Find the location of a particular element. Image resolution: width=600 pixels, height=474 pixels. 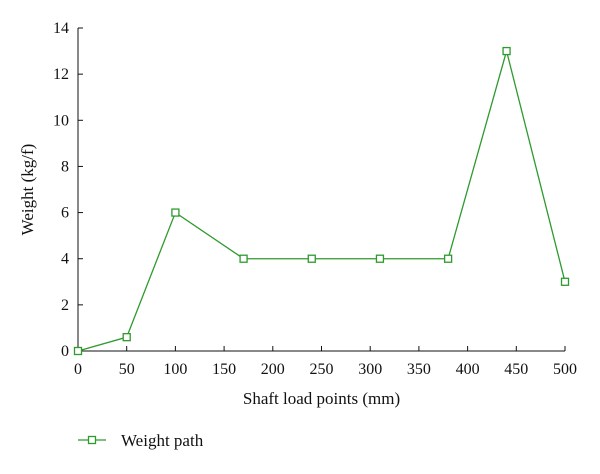

x-tick-label: 400 is located at coordinates (468, 369).